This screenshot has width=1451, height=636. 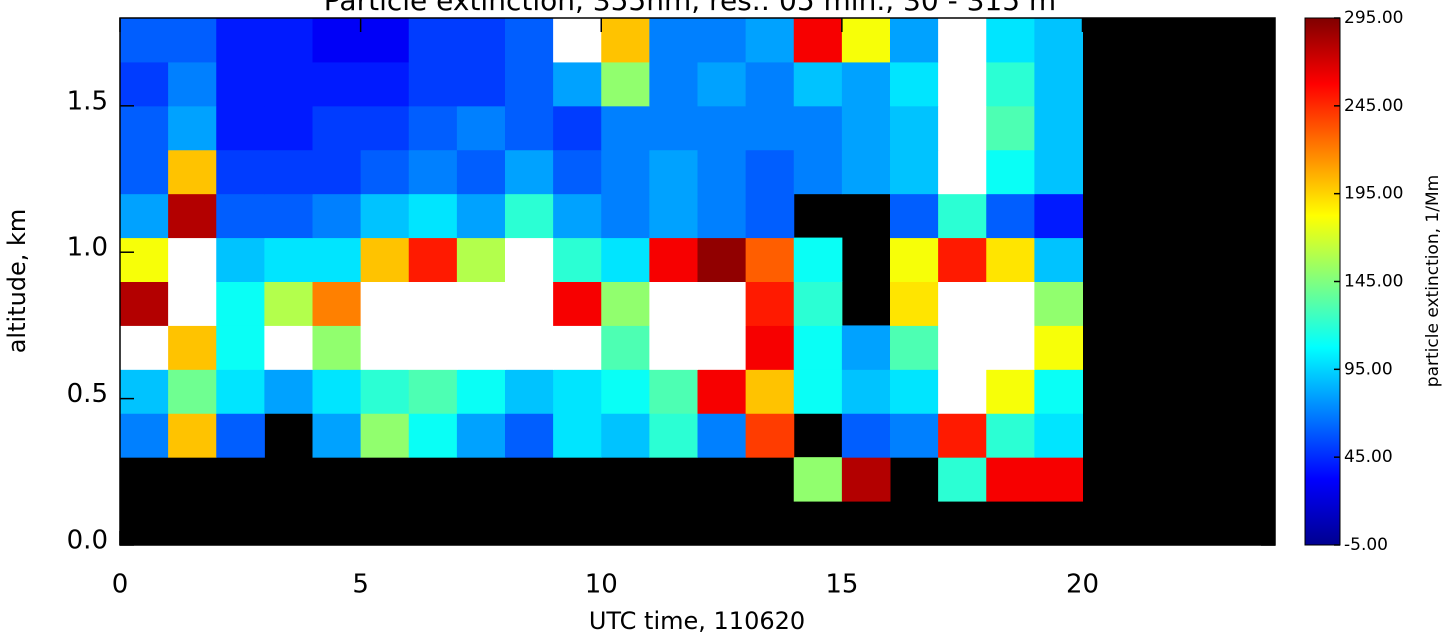 I want to click on x-tick-label: 15, so click(x=841, y=585).